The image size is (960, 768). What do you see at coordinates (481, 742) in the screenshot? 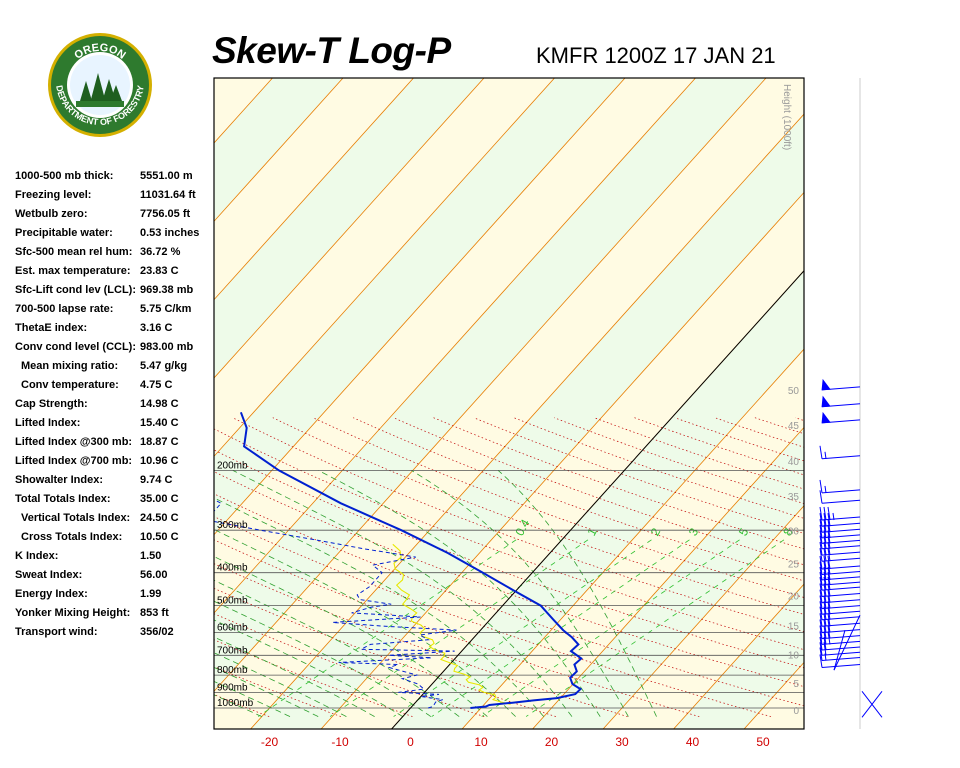
I see `x-tick-label: 10` at bounding box center [481, 742].